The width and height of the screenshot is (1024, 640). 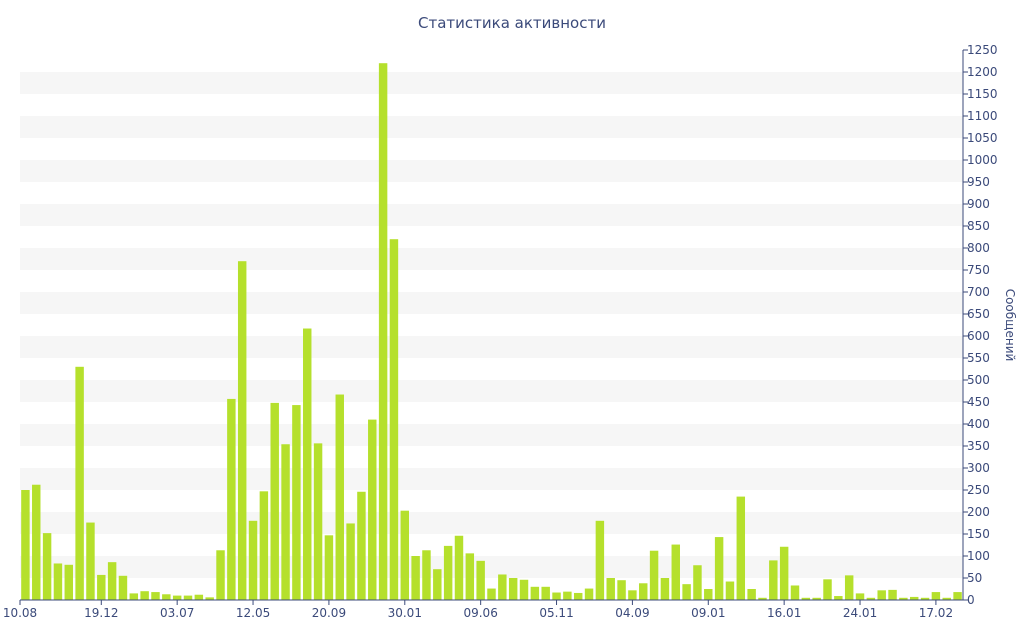 I want to click on x-tick-label: 09.06, so click(x=480, y=613).